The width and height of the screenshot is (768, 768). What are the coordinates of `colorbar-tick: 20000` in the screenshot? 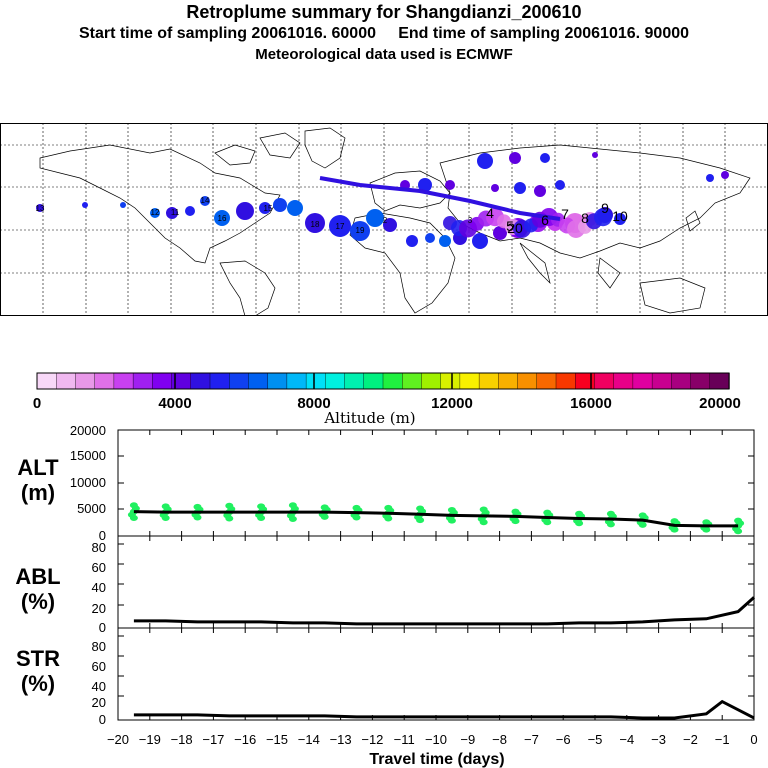 It's located at (720, 403).